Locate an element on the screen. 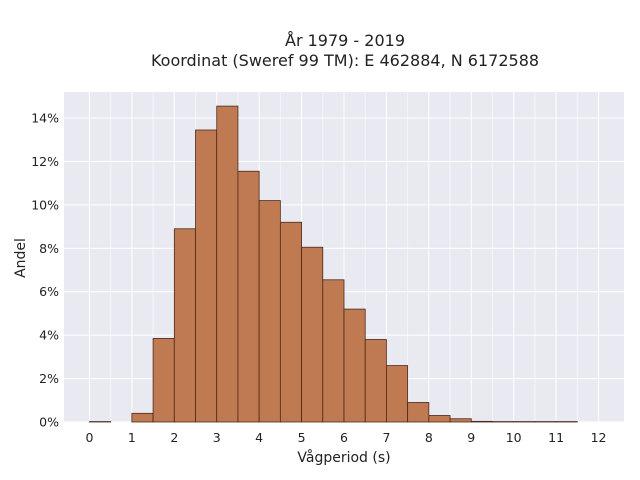  x-tick-label: 9 is located at coordinates (471, 437).